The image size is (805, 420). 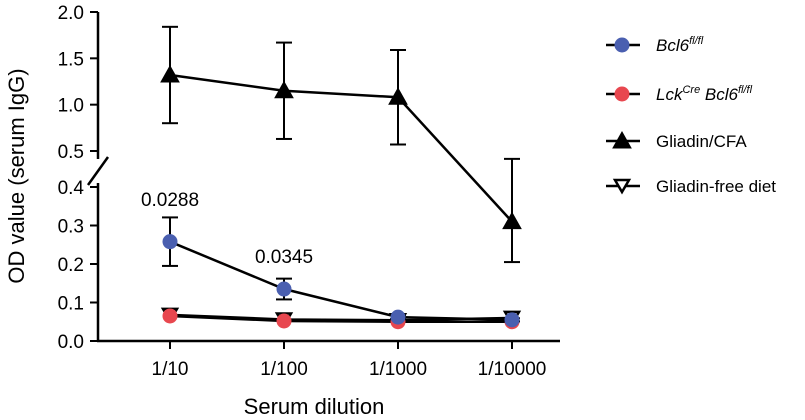 I want to click on y-tick-label: 0.4, so click(x=71, y=188).